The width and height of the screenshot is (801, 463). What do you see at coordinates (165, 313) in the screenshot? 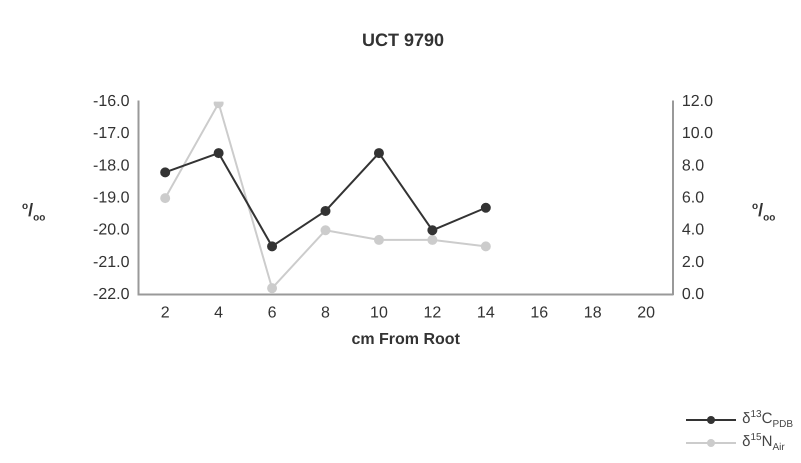
I see `x-tick-label: 2` at bounding box center [165, 313].